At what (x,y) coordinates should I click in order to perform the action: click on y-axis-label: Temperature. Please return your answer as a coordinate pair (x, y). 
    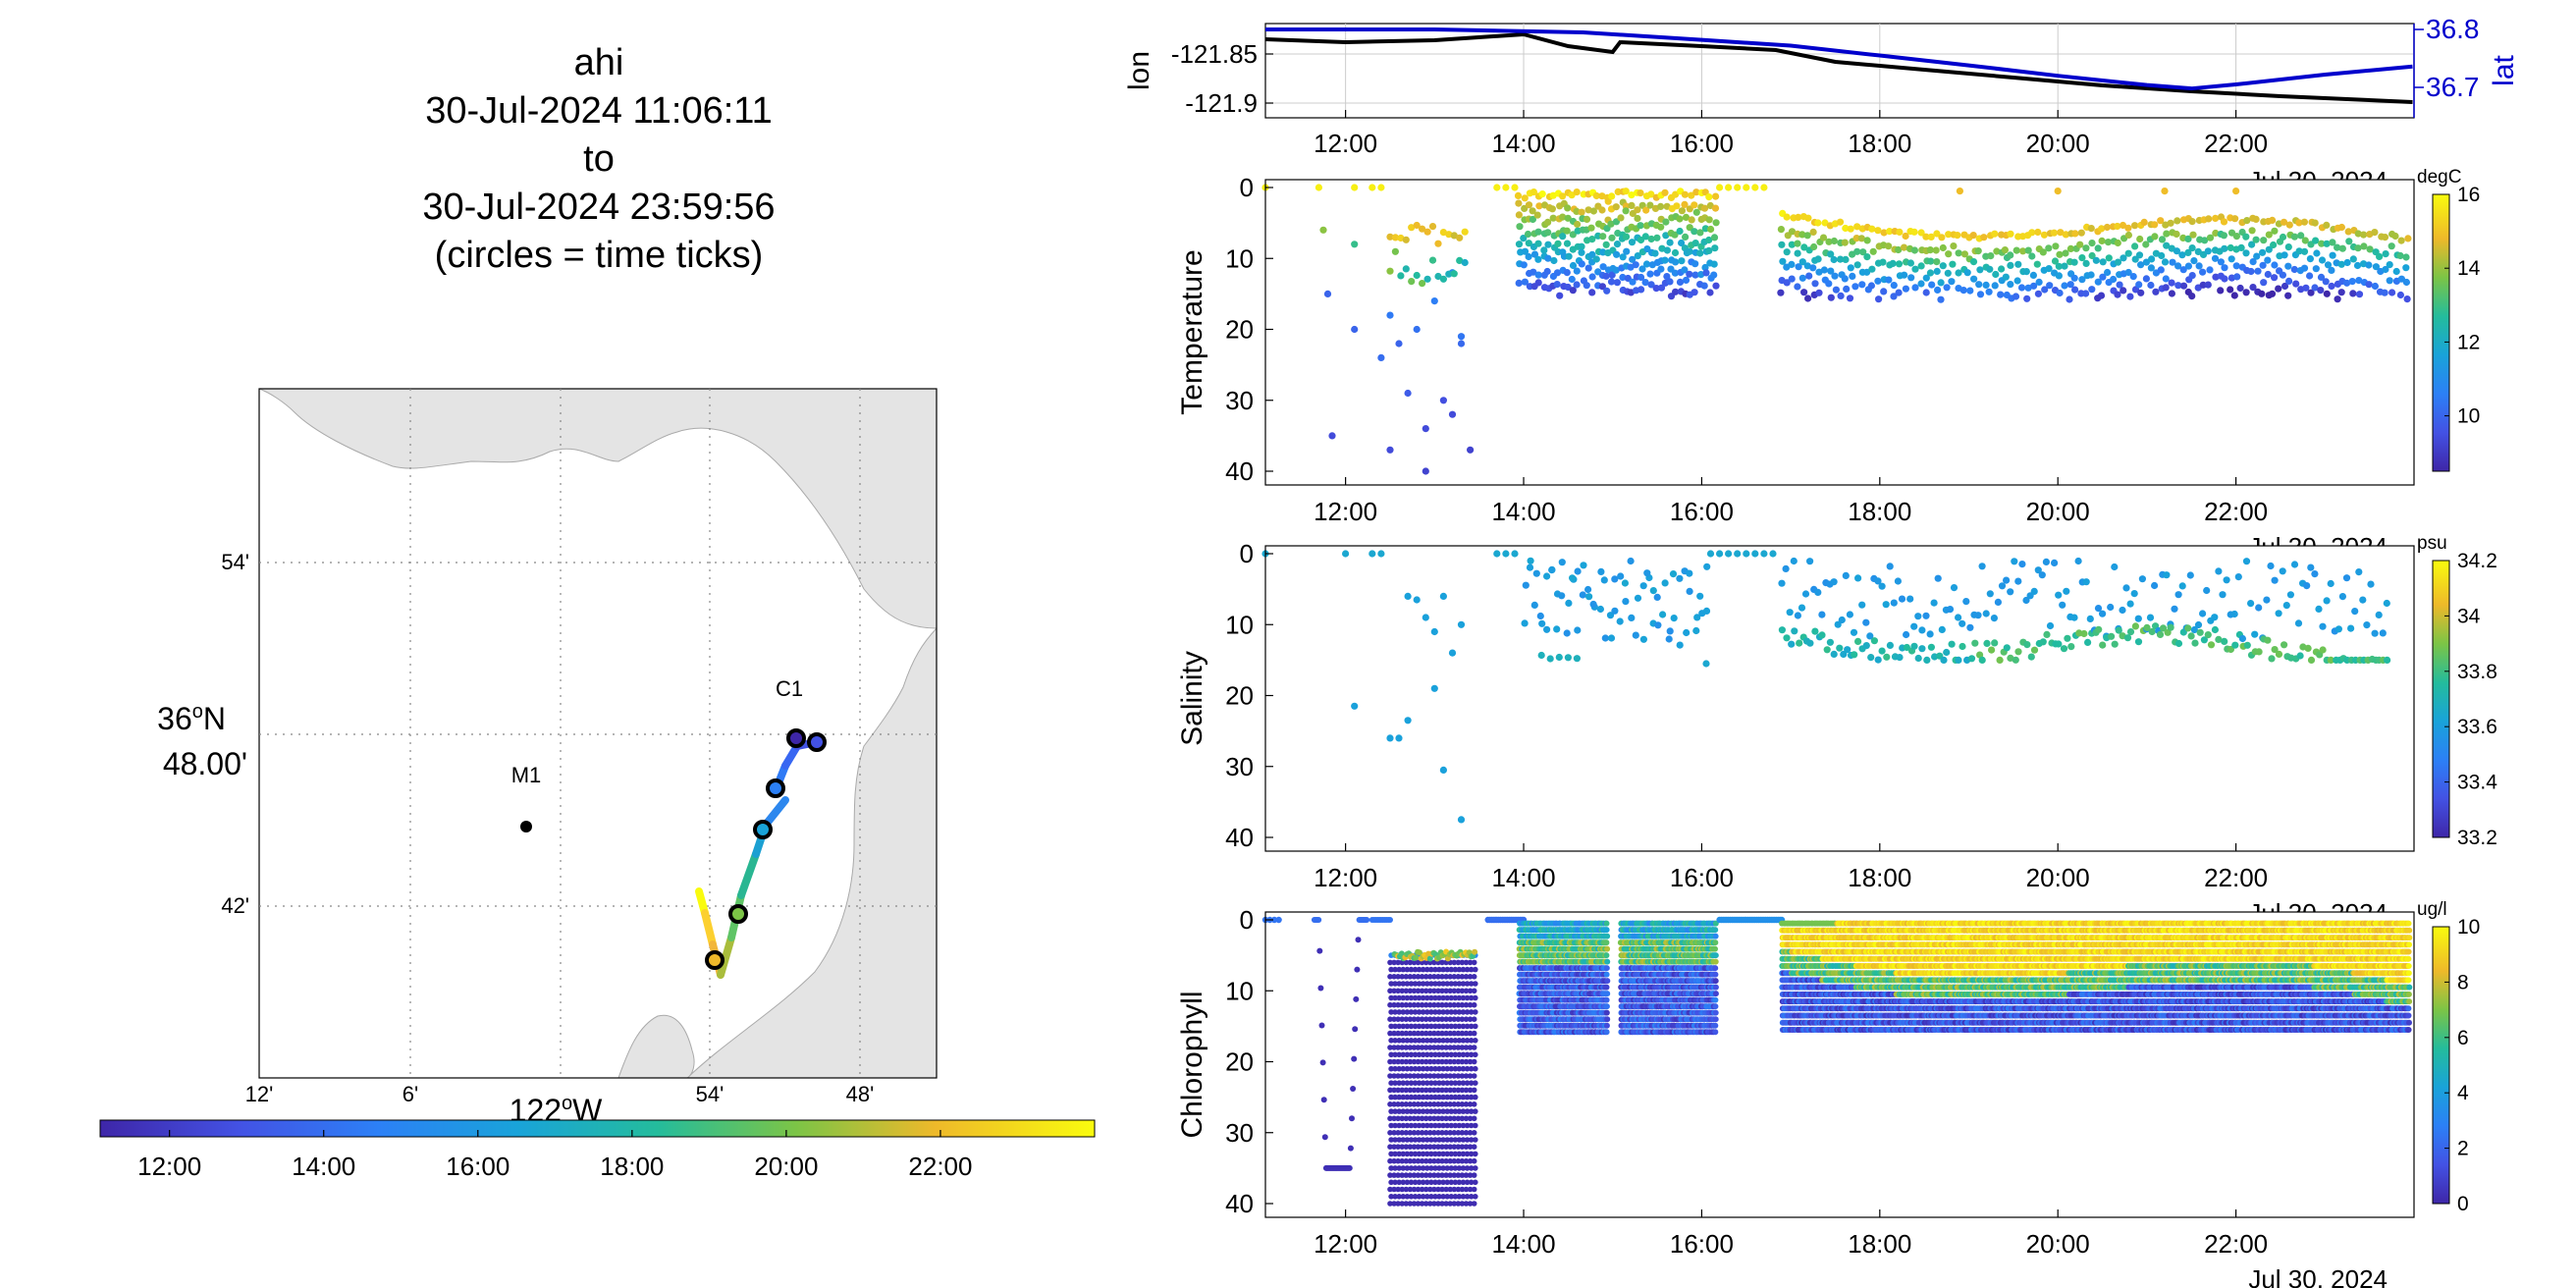
    Looking at the image, I should click on (1192, 331).